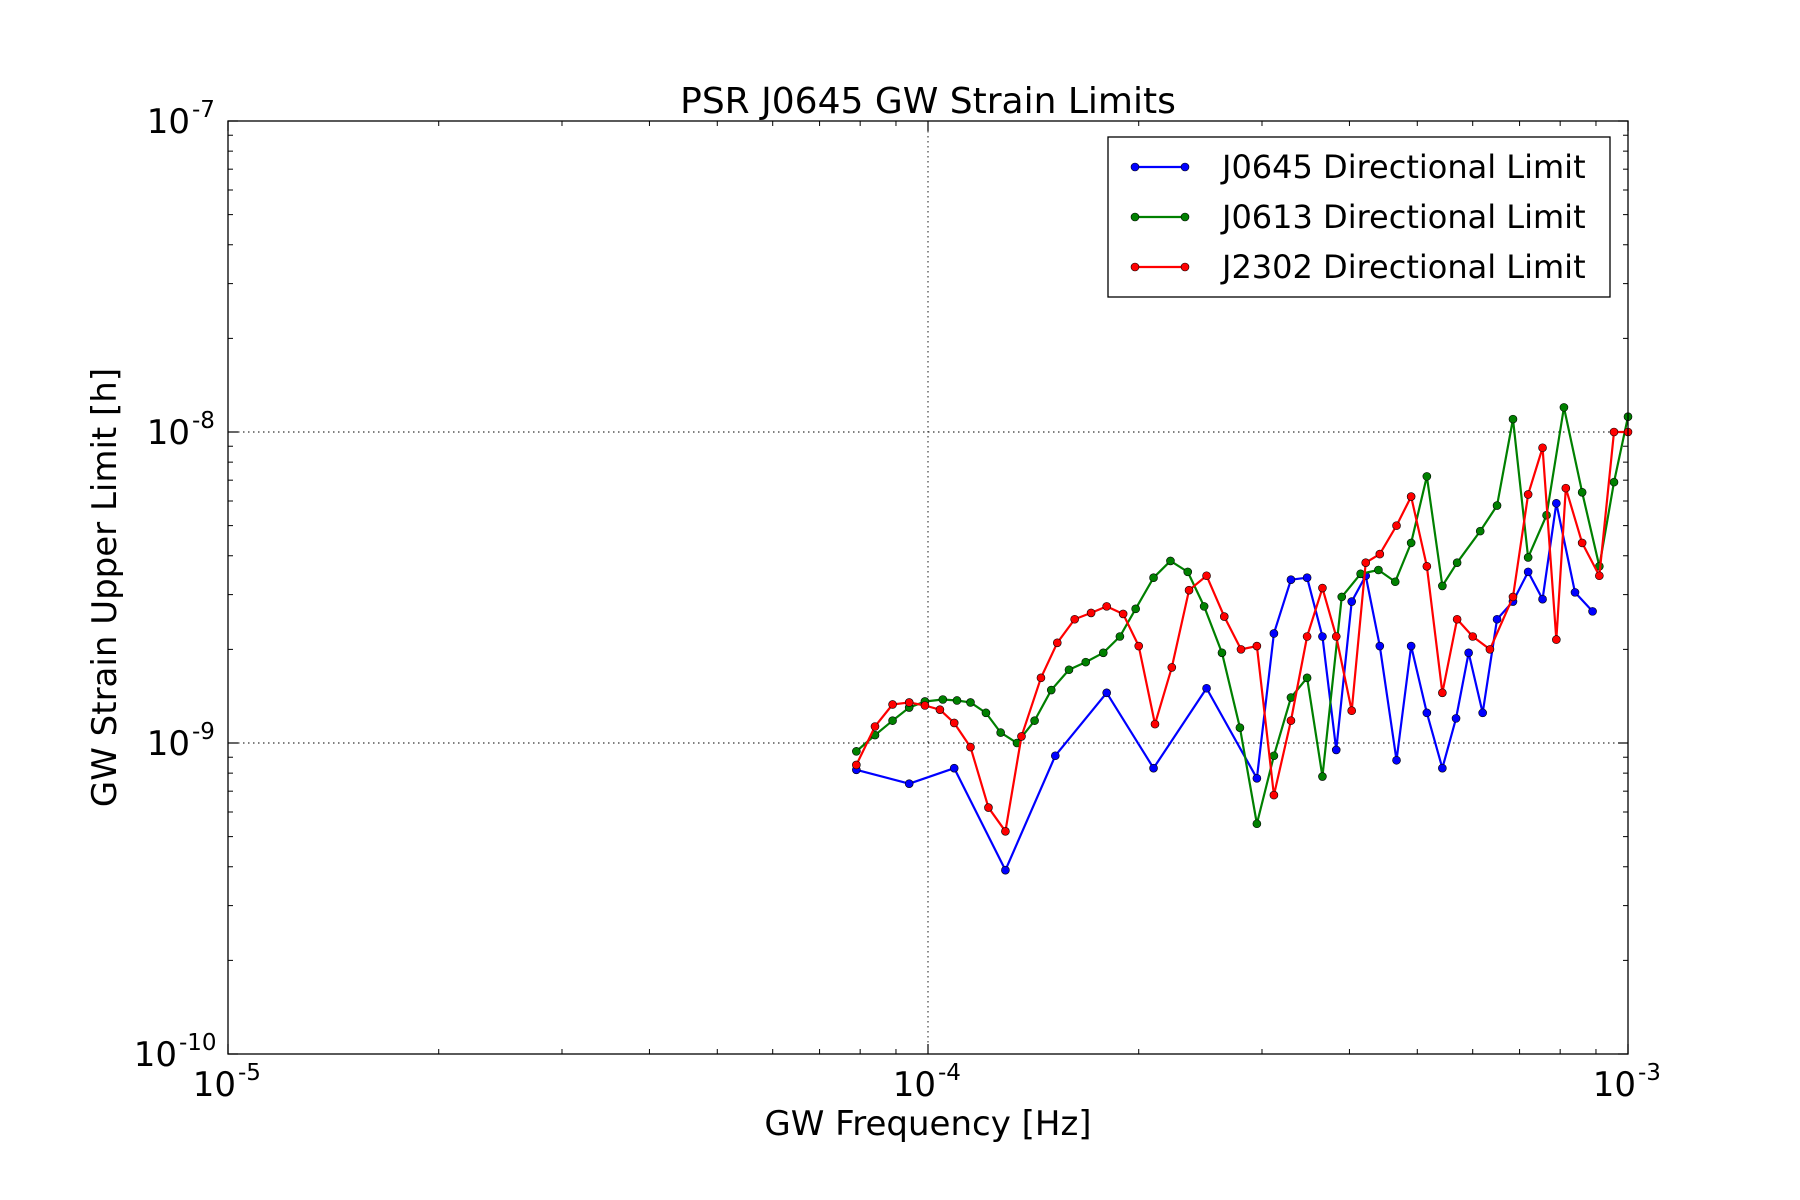  I want to click on legend-entry: J2302 Directional Limit, so click(1358, 267).